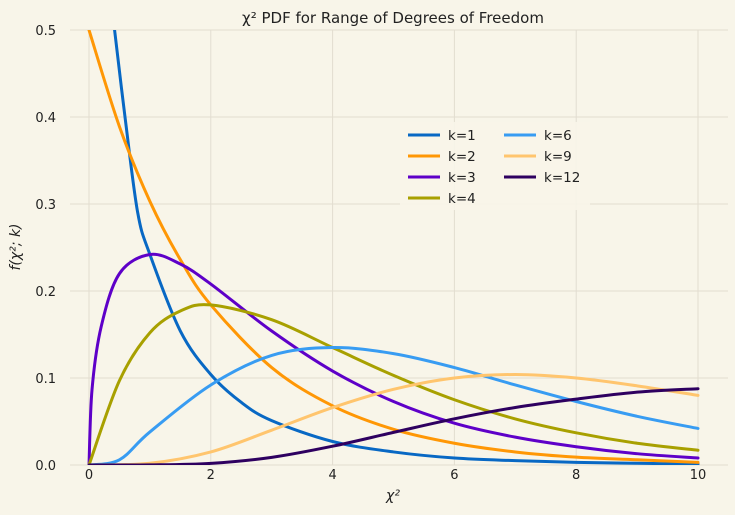 The image size is (735, 515). I want to click on legend-box, so click(495, 166).